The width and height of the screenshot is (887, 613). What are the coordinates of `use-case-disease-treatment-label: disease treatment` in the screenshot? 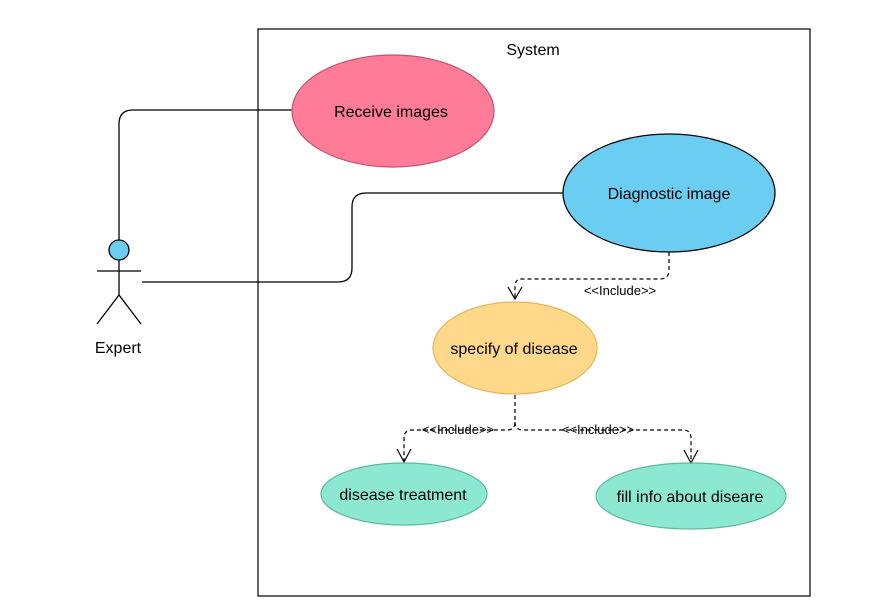 It's located at (403, 495).